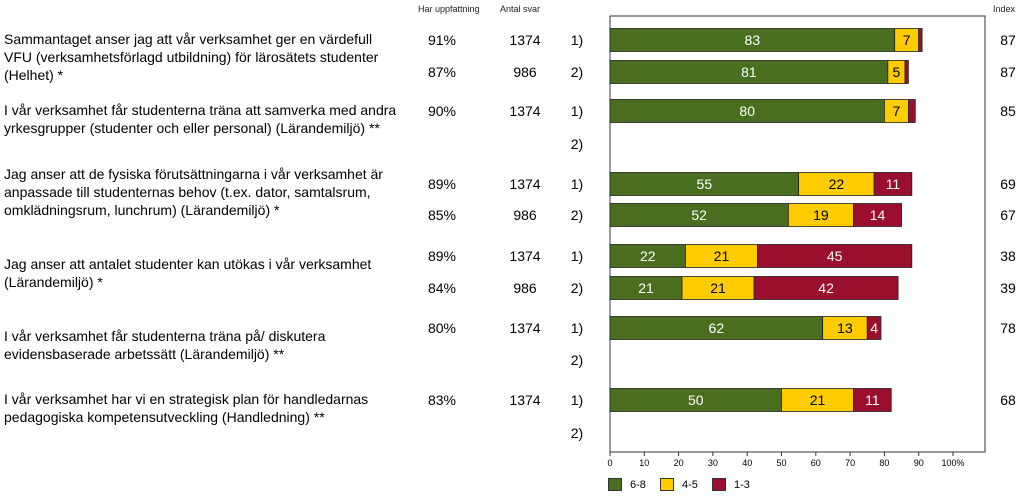  What do you see at coordinates (696, 400) in the screenshot?
I see `bar-data-label: 50` at bounding box center [696, 400].